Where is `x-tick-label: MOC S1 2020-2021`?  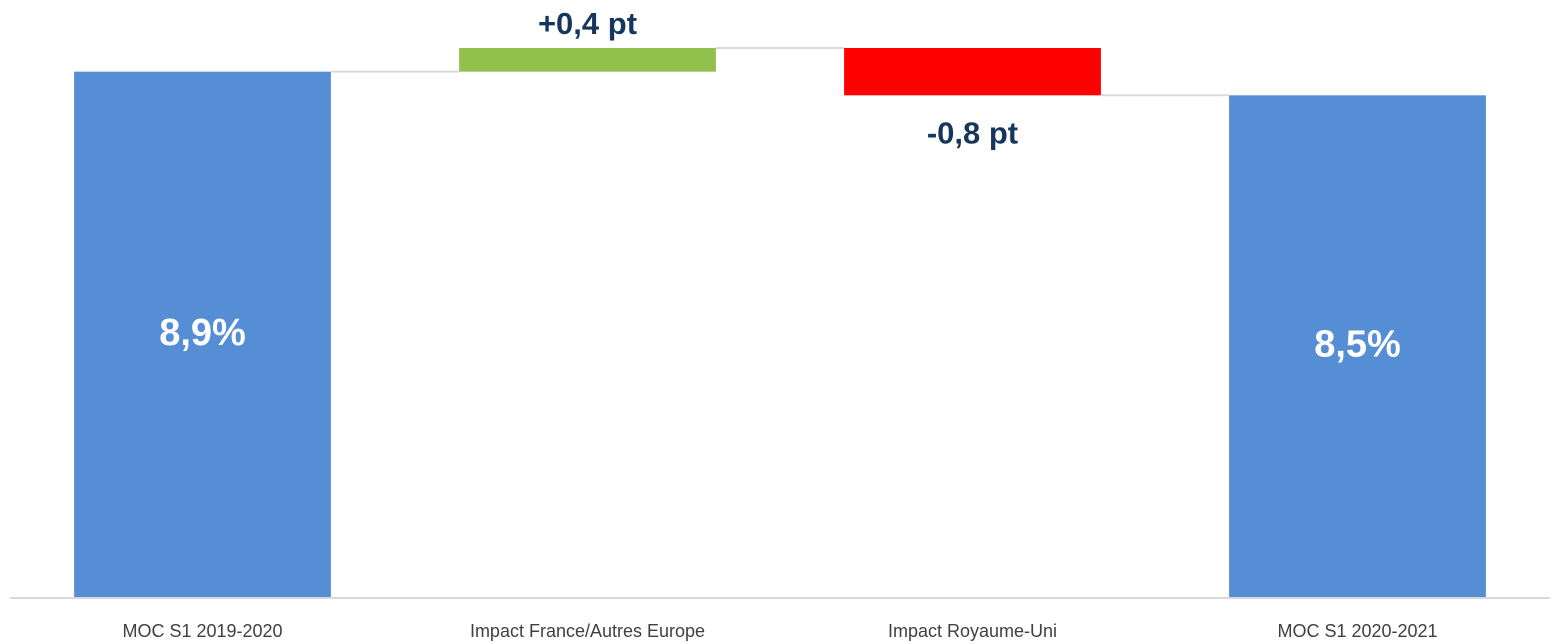 x-tick-label: MOC S1 2020-2021 is located at coordinates (1357, 631).